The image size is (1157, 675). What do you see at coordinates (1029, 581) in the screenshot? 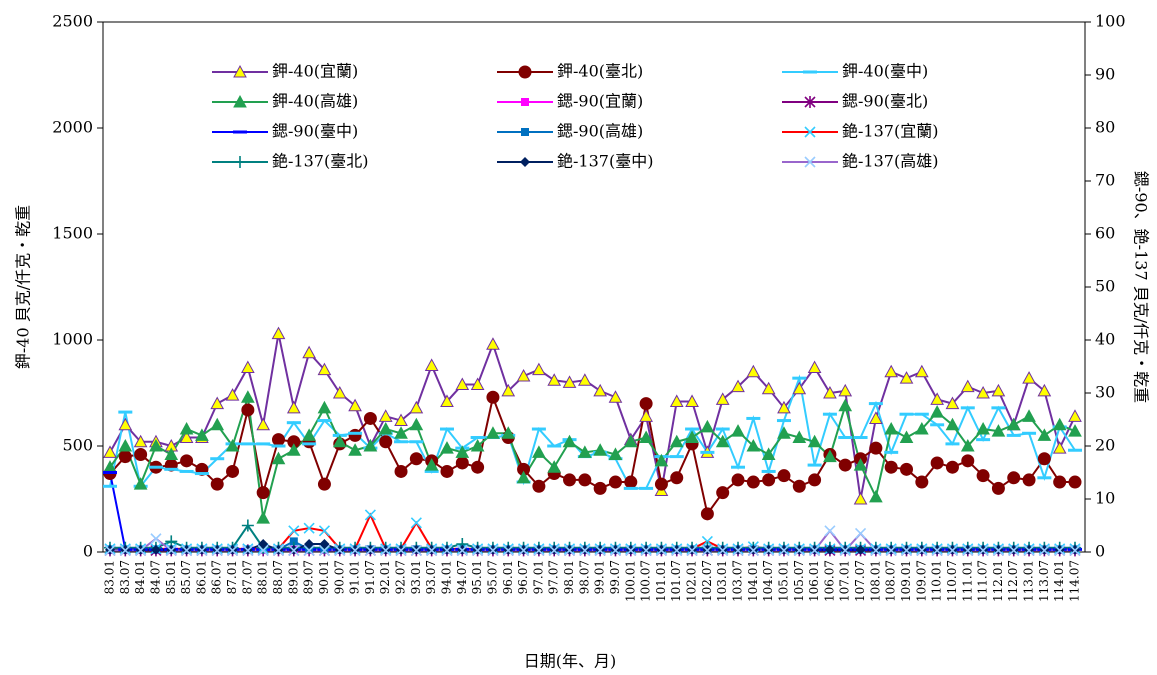
I see `x-tick-label: 113.01` at bounding box center [1029, 581].